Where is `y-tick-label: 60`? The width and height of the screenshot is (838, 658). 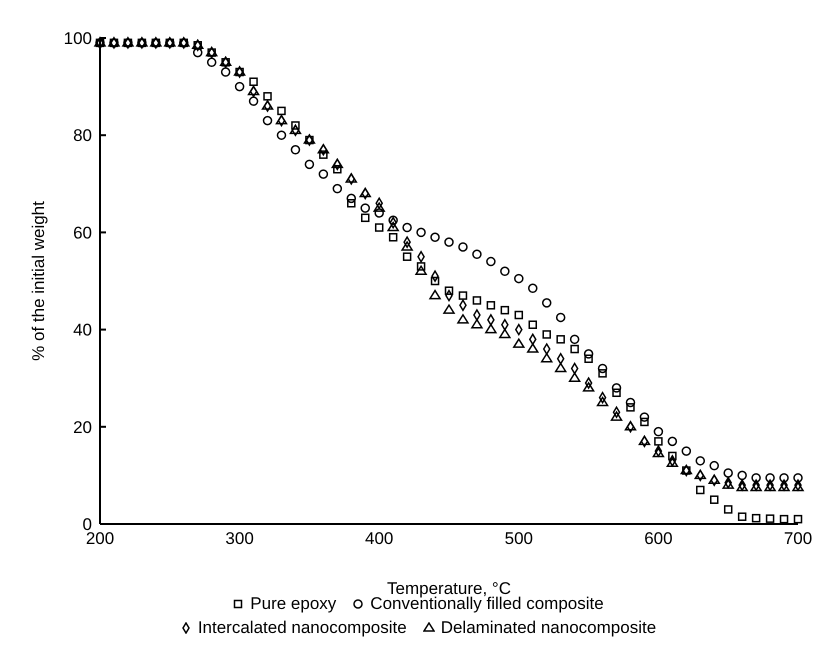 y-tick-label: 60 is located at coordinates (82, 232).